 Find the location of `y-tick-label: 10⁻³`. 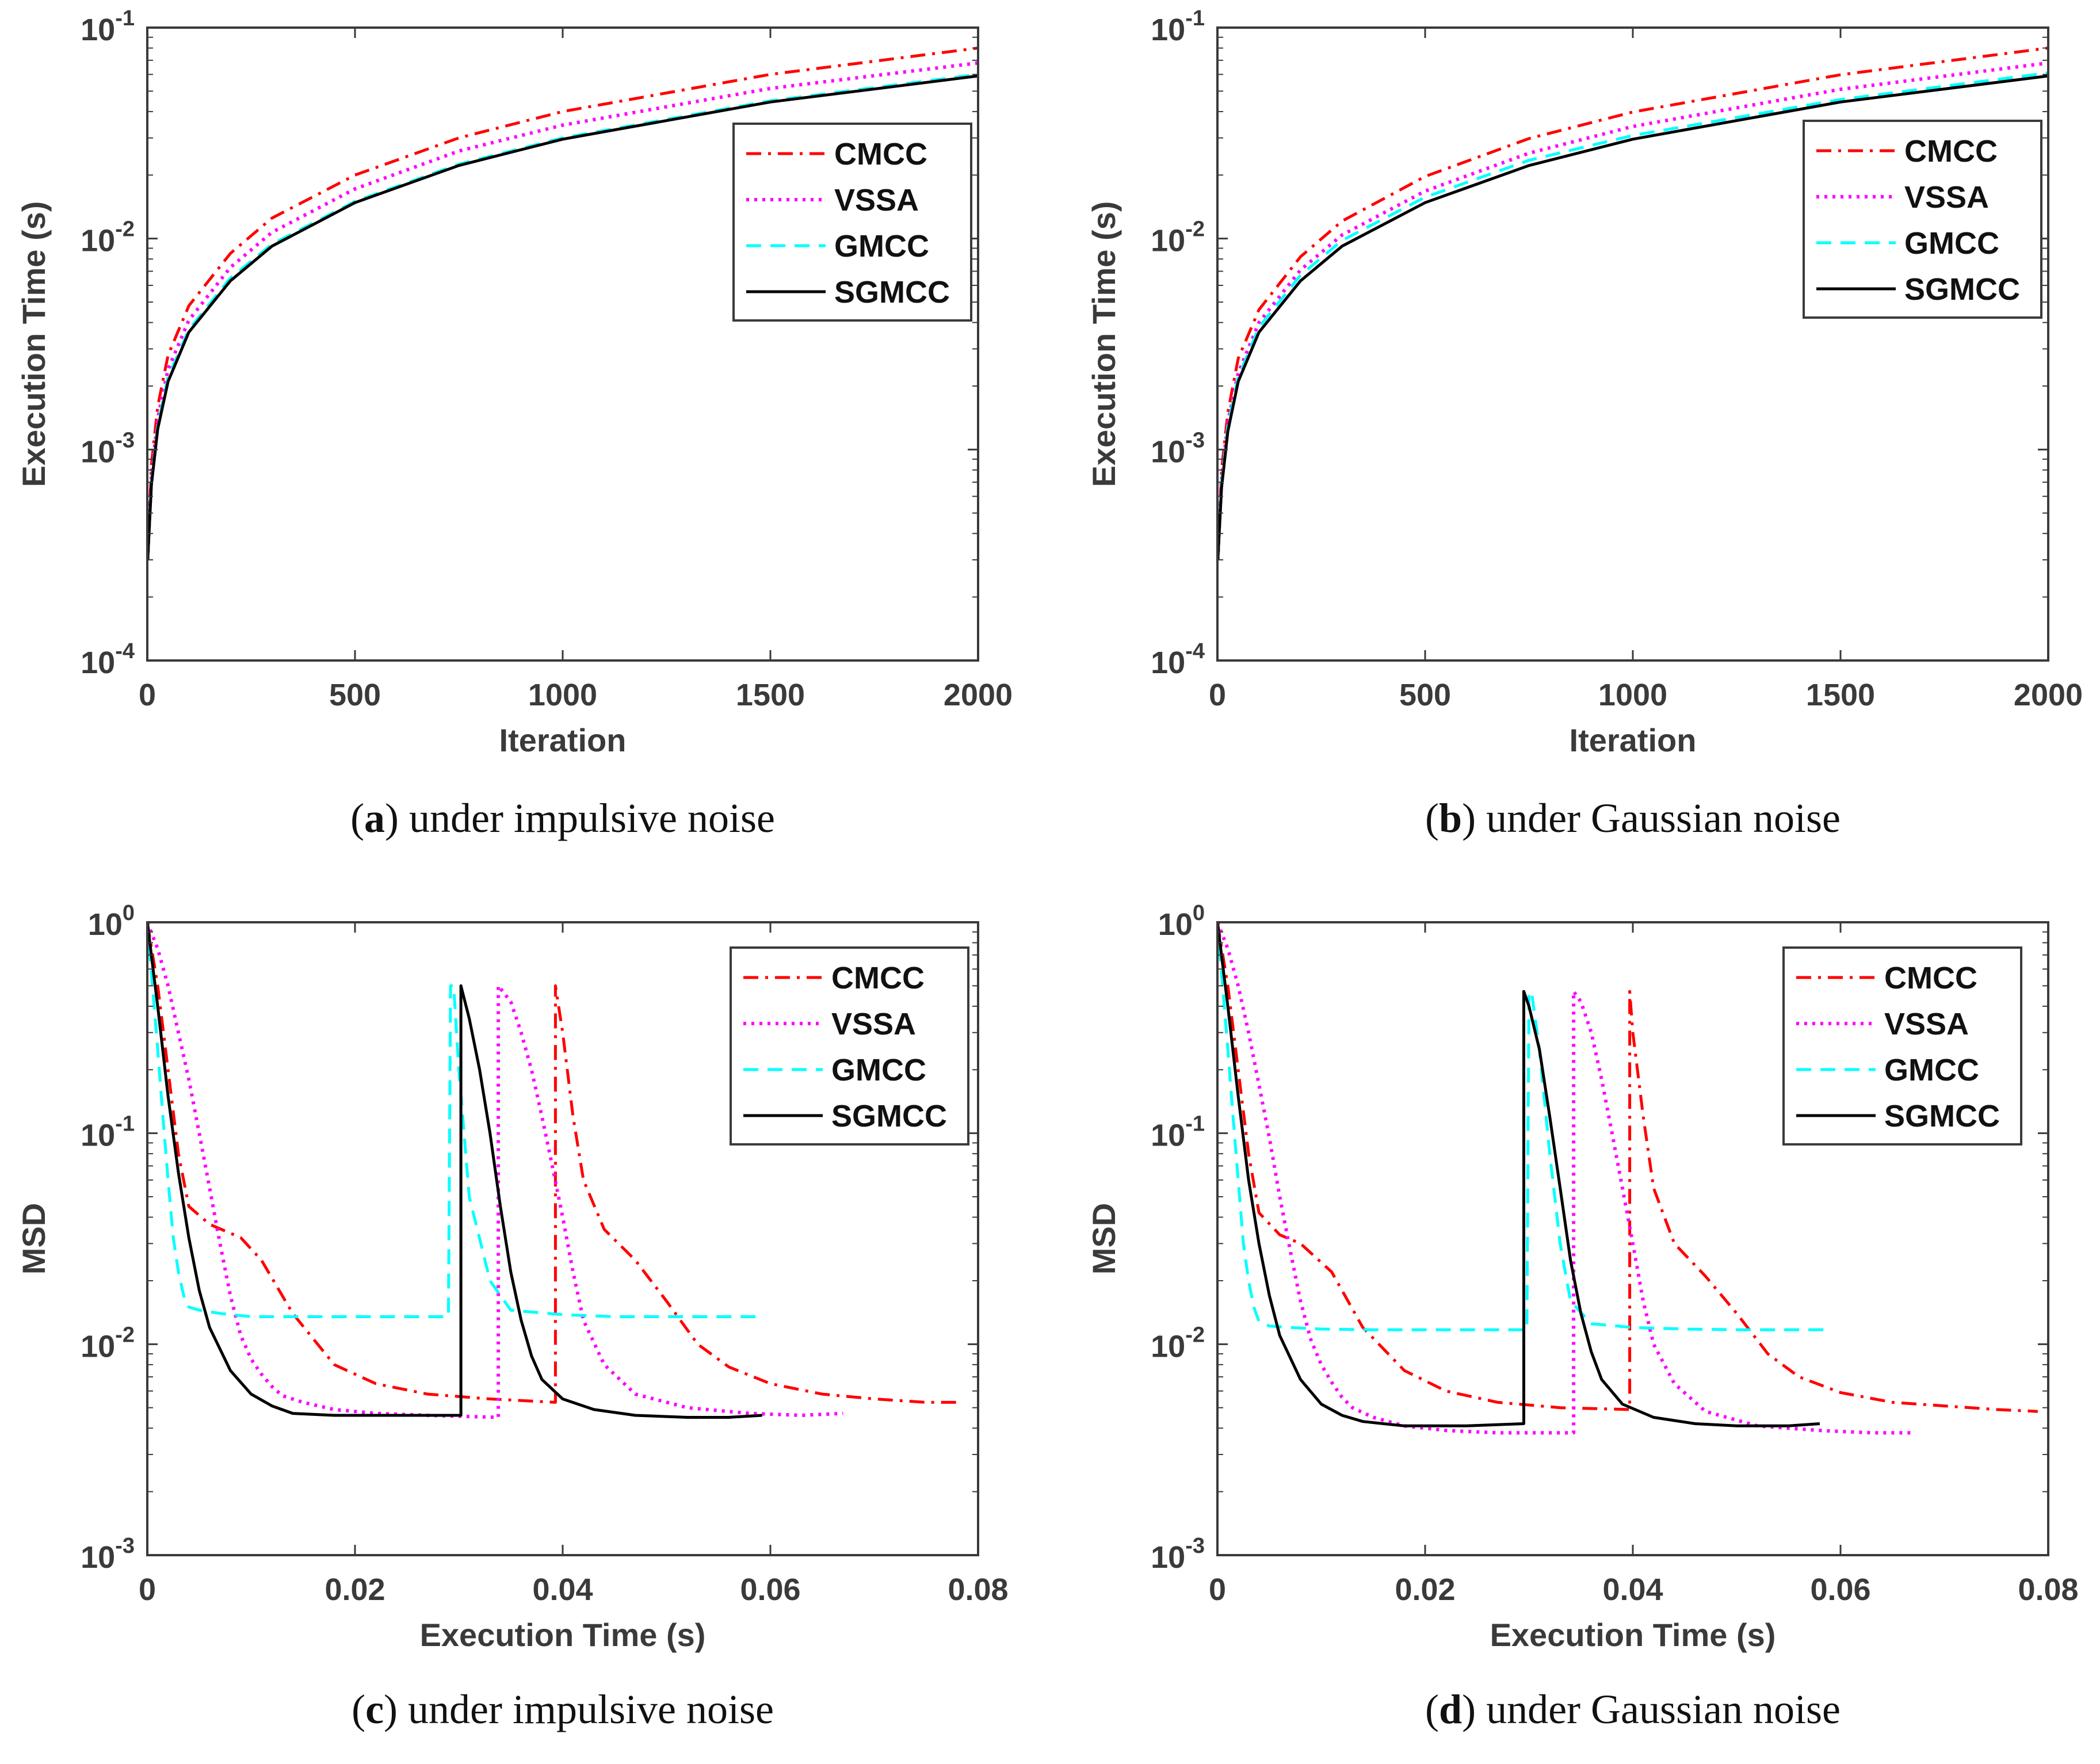

y-tick-label: 10⁻³ is located at coordinates (108, 1554).